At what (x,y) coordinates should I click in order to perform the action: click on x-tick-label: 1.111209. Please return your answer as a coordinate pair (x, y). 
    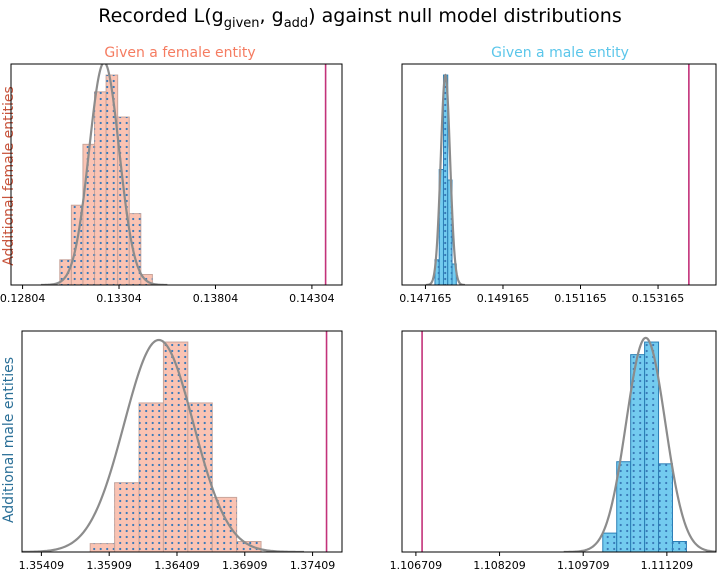
    Looking at the image, I should click on (667, 565).